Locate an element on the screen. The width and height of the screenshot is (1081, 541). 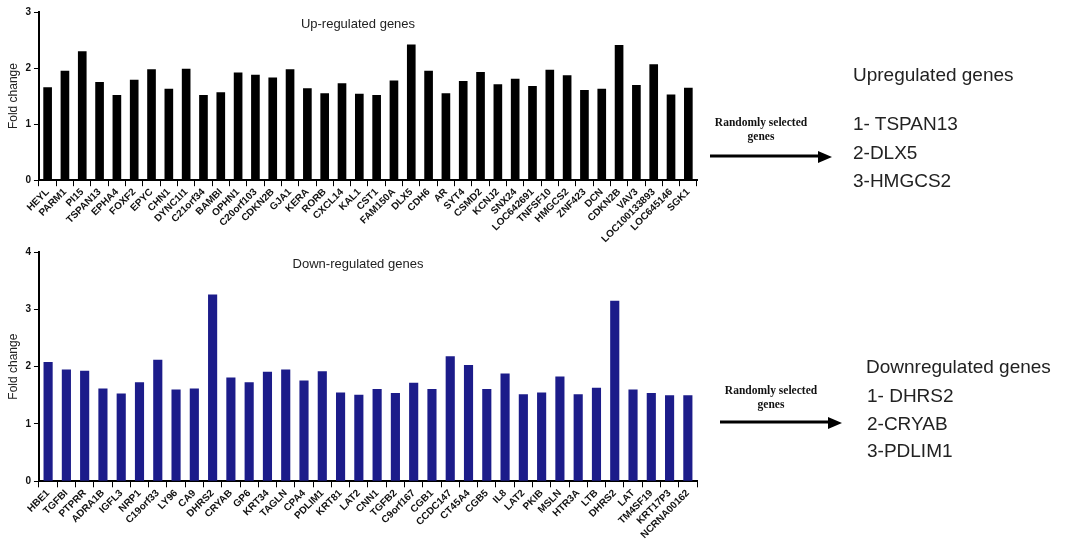
text: 2-DLX5 is located at coordinates (885, 152).